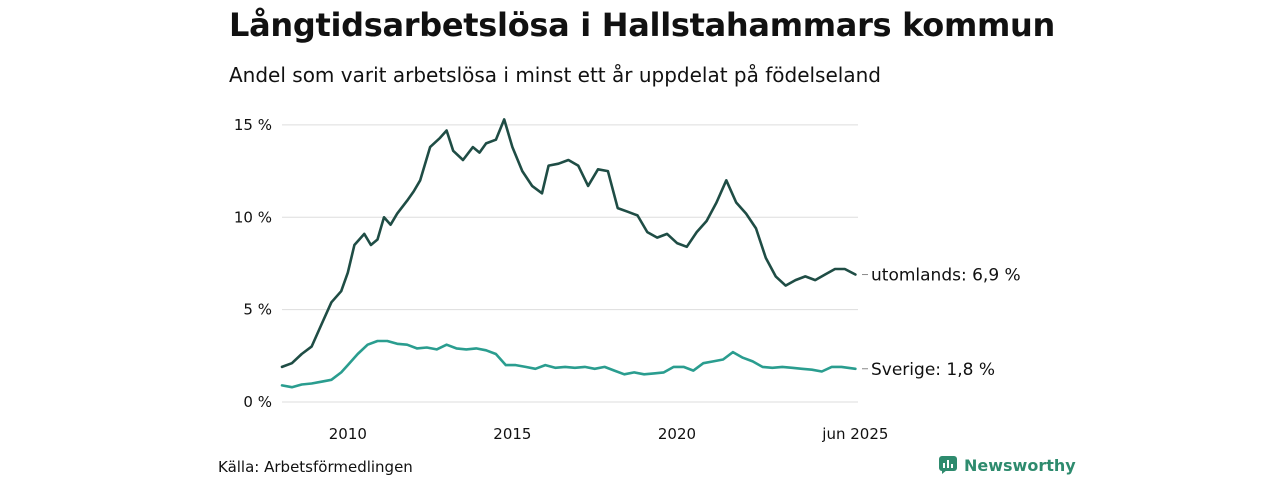 This screenshot has height=480, width=1280. What do you see at coordinates (253, 217) in the screenshot?
I see `y-tick-label: 10 %` at bounding box center [253, 217].